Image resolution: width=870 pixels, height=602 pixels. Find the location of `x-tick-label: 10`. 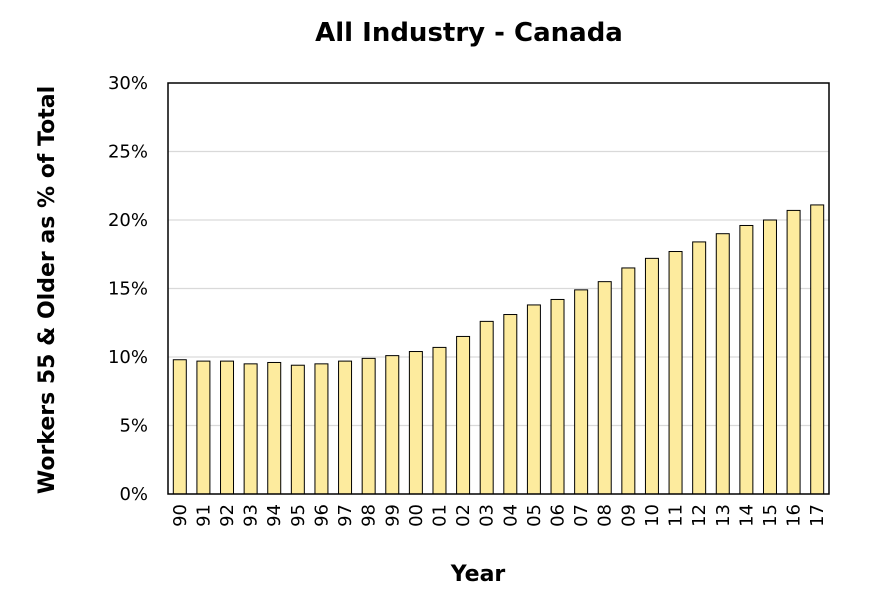

x-tick-label: 10 is located at coordinates (652, 515).